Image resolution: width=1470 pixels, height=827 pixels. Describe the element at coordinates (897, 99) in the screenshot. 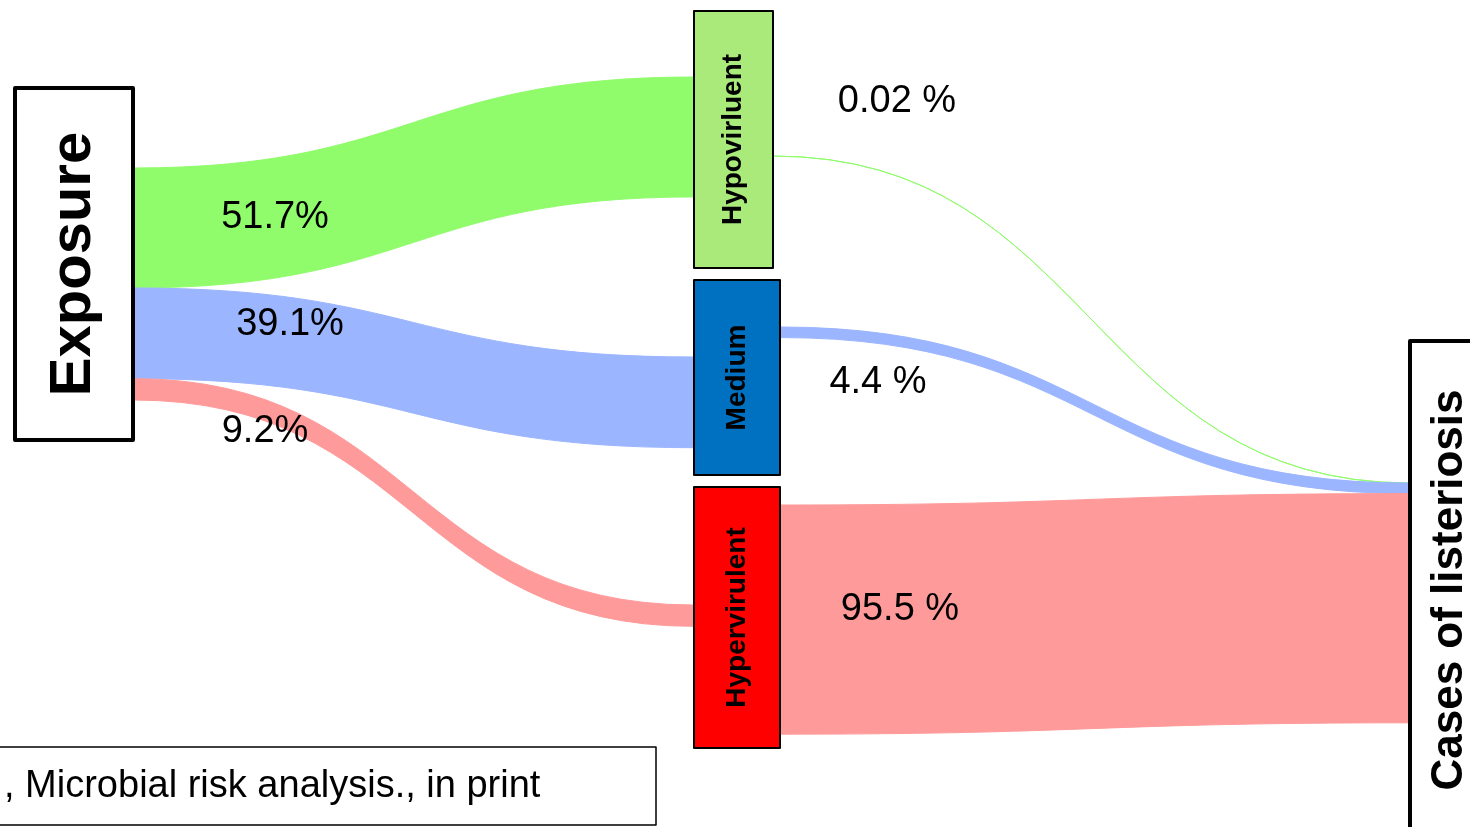

I see `data-label: 0.02 %` at that location.